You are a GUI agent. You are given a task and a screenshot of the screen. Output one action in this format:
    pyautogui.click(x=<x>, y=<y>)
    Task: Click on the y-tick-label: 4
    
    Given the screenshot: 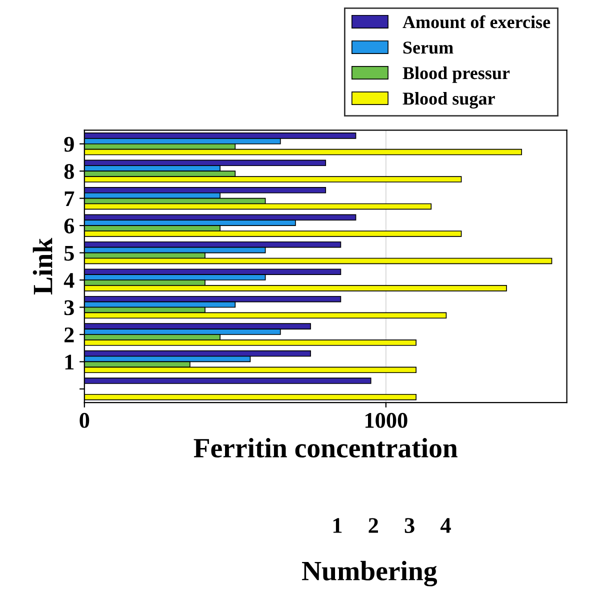 What is the action you would take?
    pyautogui.click(x=69, y=280)
    